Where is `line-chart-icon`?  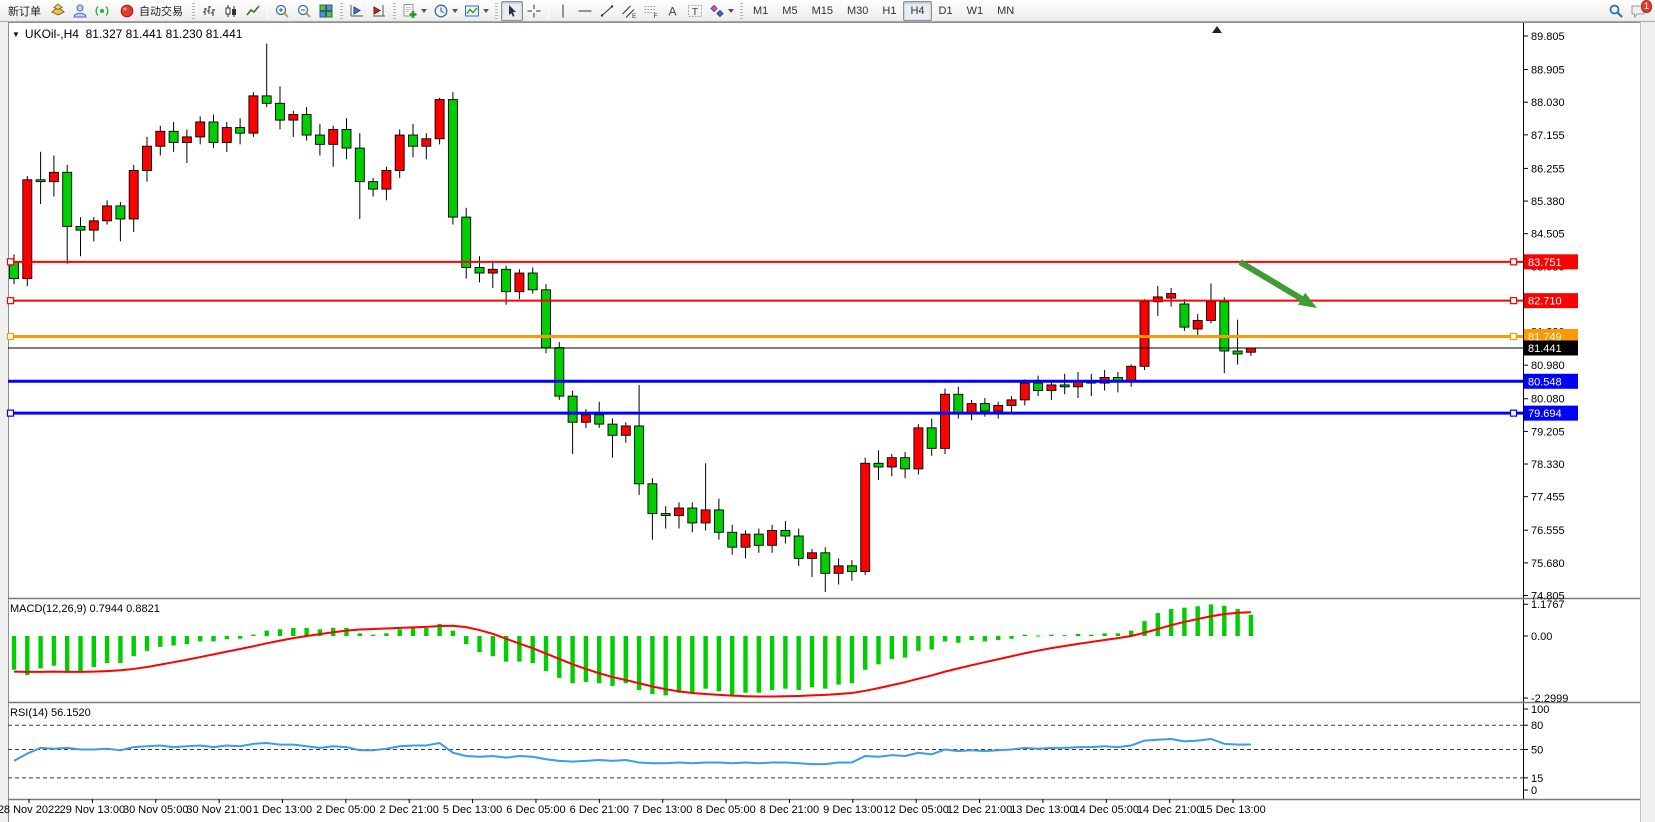 line-chart-icon is located at coordinates (253, 10).